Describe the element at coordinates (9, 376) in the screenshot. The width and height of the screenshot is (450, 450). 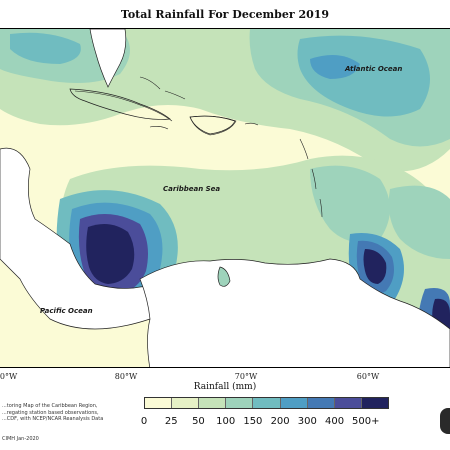
I see `longitude-label: 90°W` at that location.